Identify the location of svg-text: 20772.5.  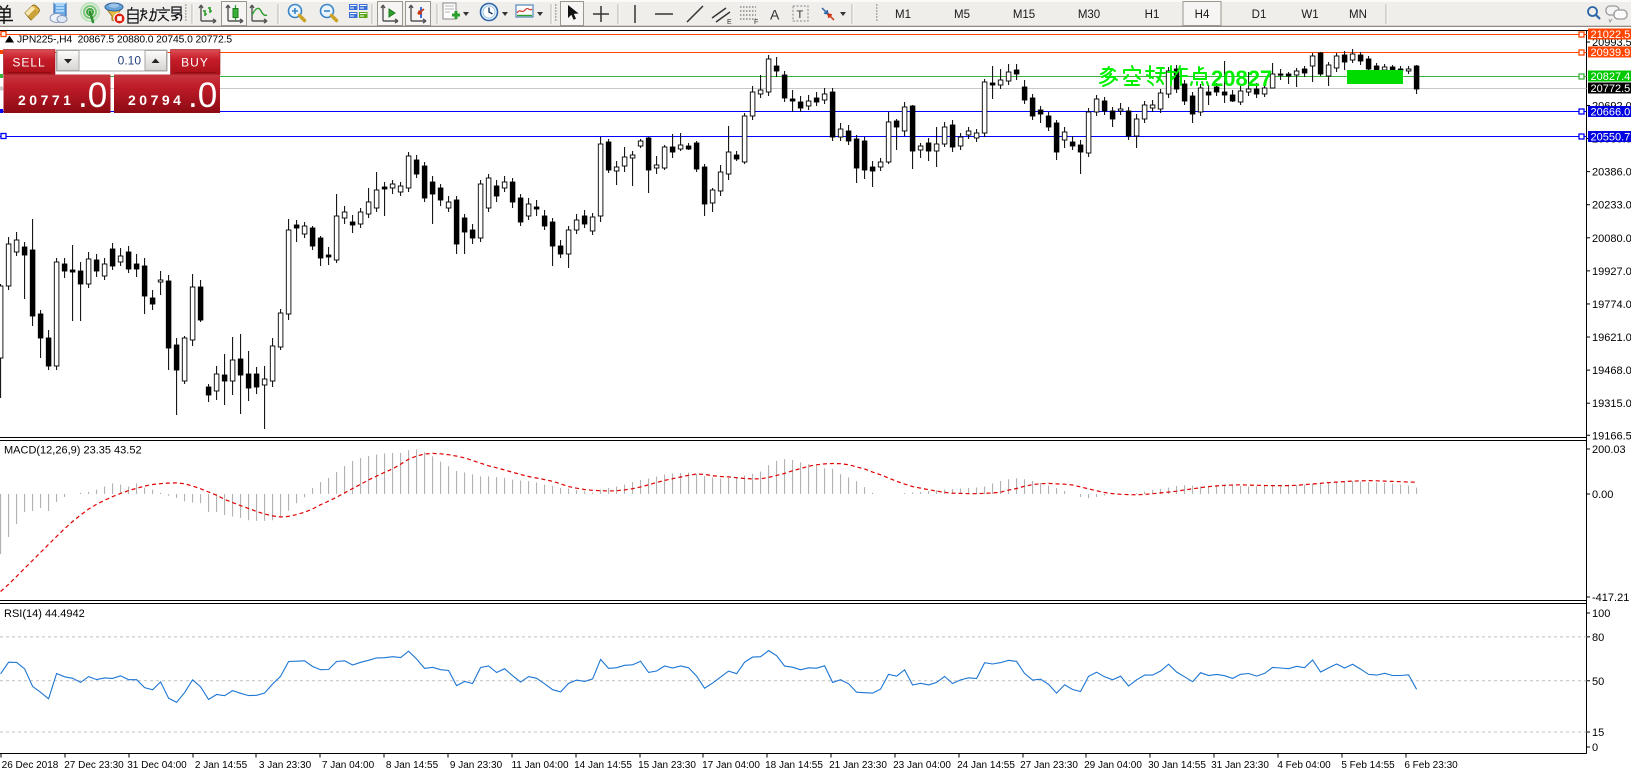
(1611, 89).